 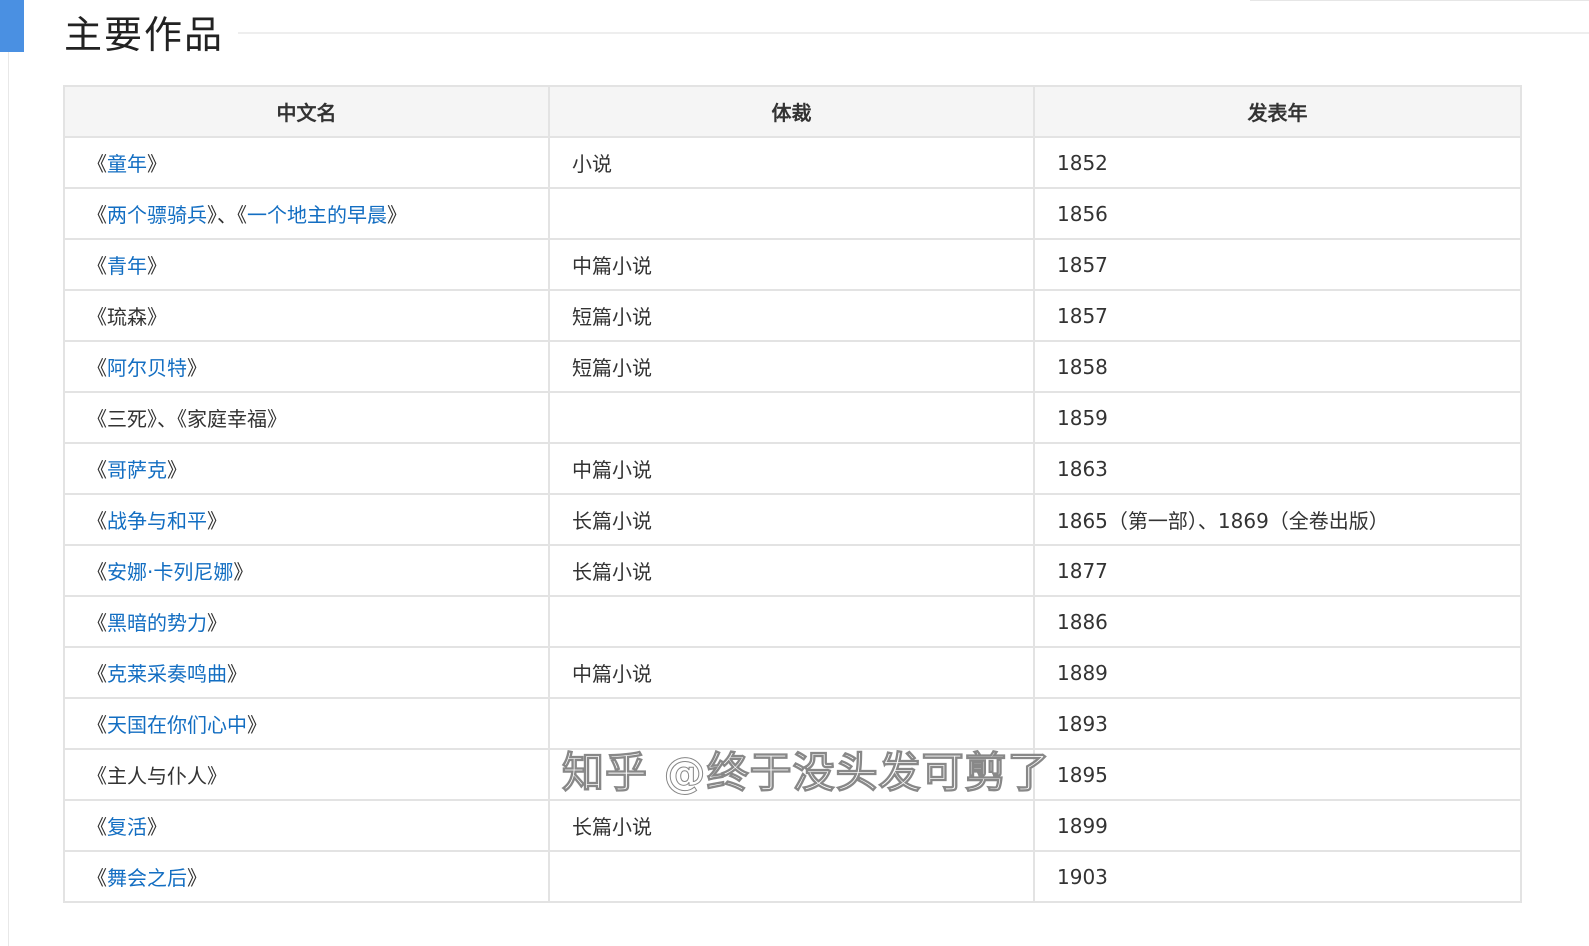 What do you see at coordinates (306, 366) in the screenshot?
I see `work-name-cell: 《阿尔贝特》` at bounding box center [306, 366].